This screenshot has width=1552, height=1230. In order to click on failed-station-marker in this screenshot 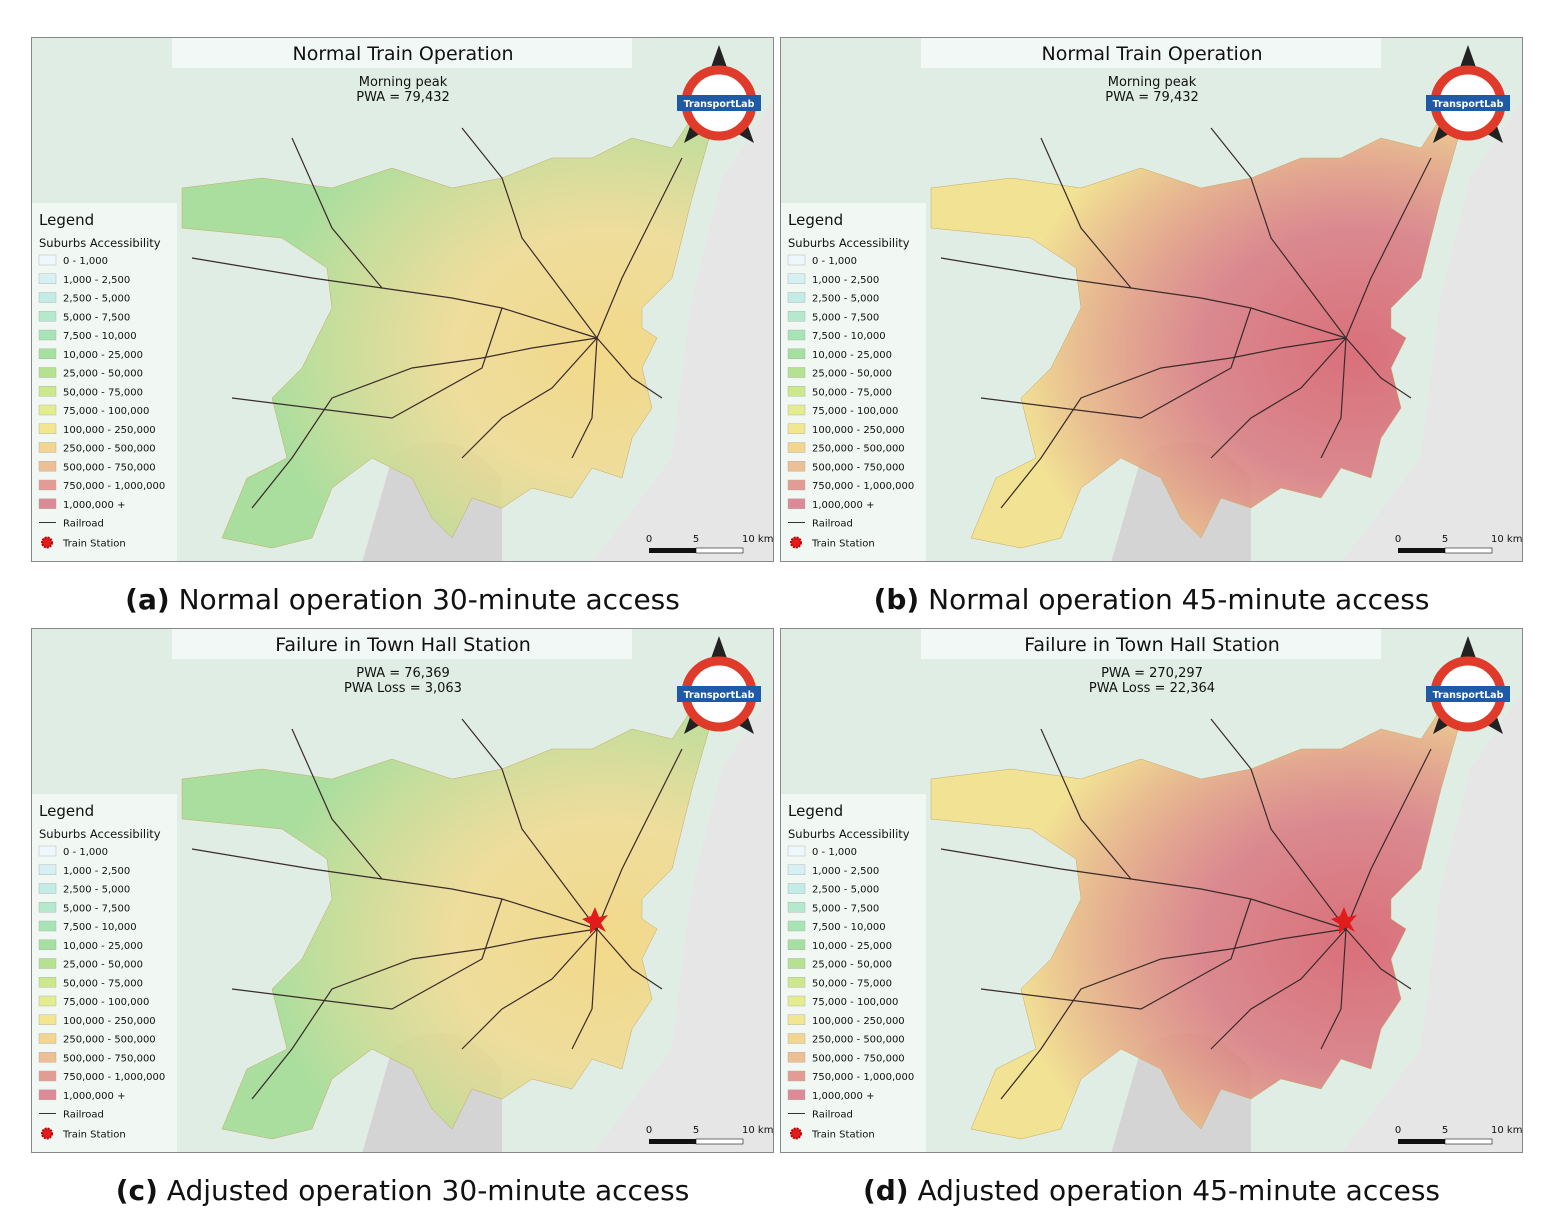, I will do `click(595, 920)`.